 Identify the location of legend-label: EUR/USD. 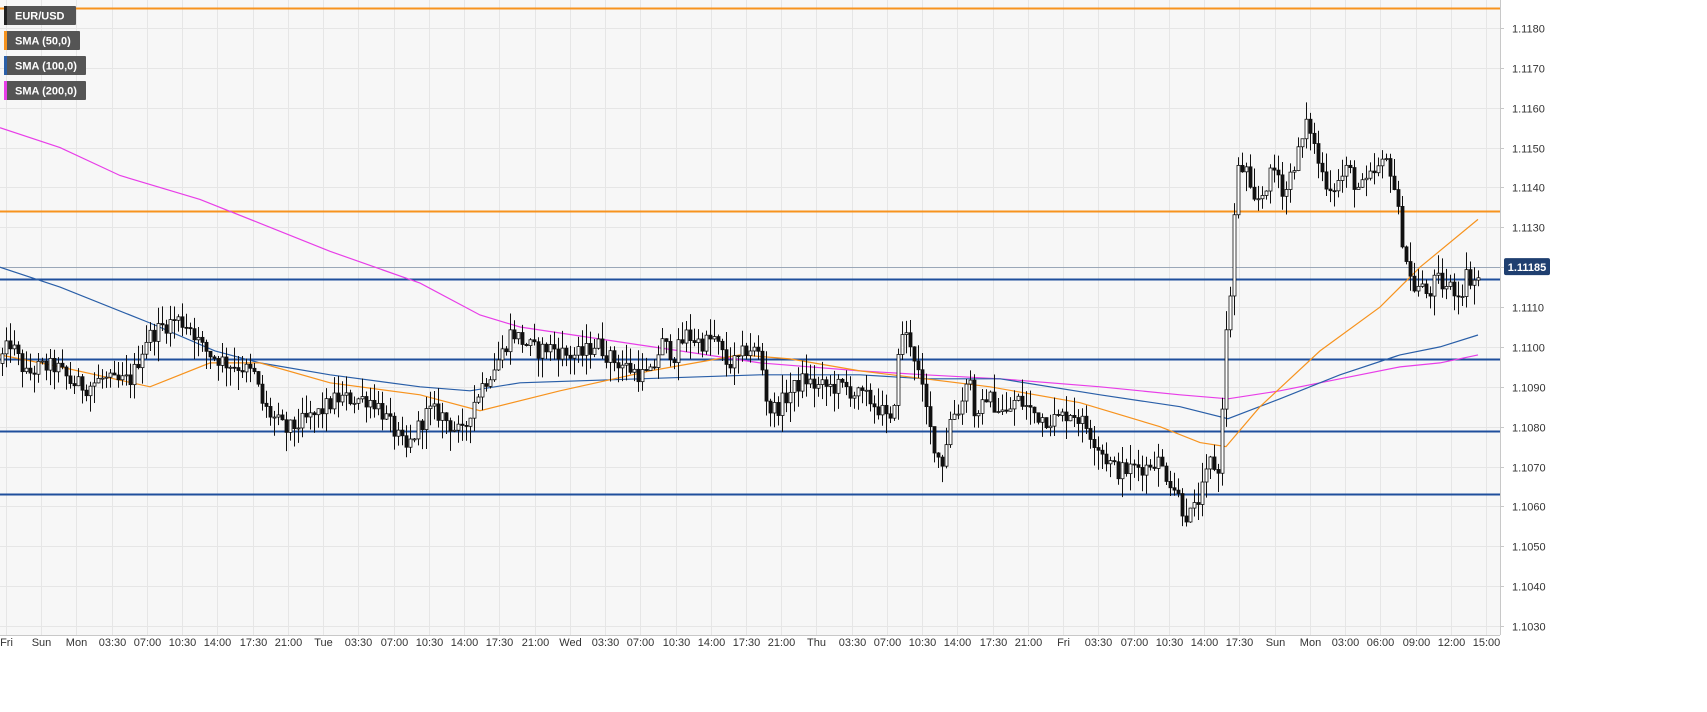
(40, 17).